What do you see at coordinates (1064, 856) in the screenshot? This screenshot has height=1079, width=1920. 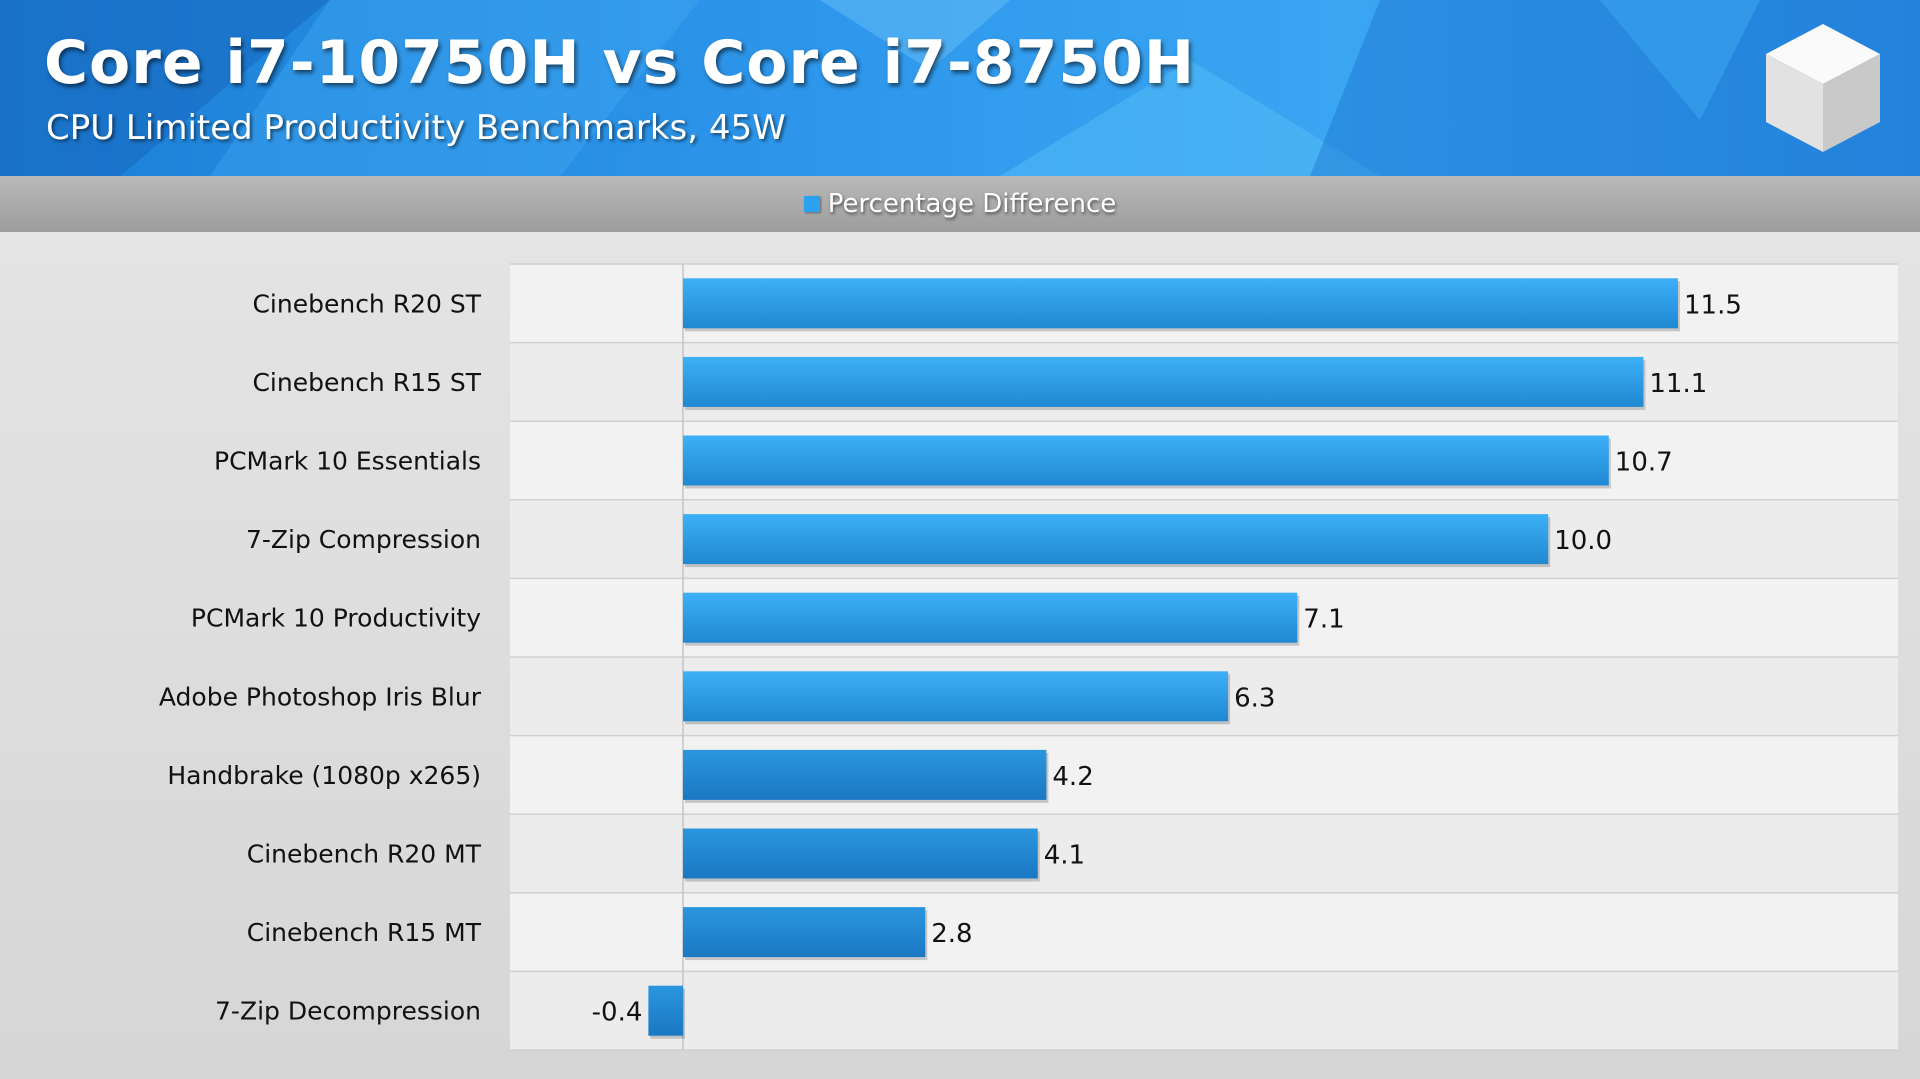 I see `data-label: 4.1` at bounding box center [1064, 856].